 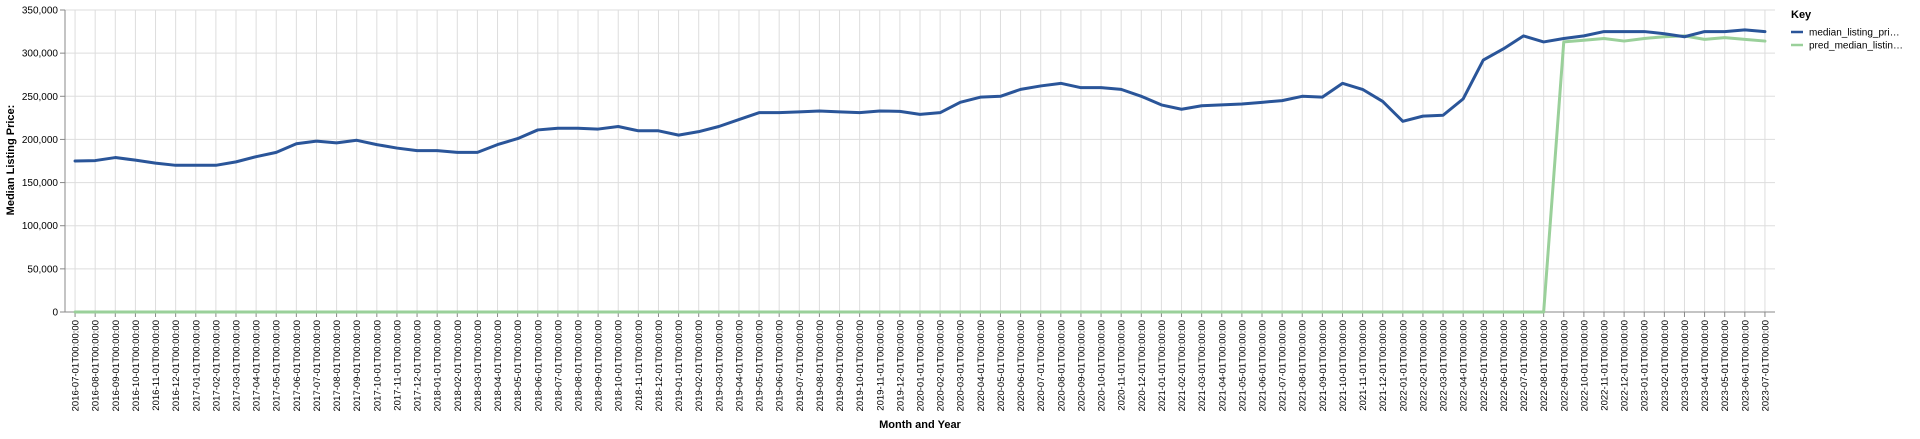 I want to click on x-tick-label: 2020-06-01T00:00:00, so click(x=1021, y=365).